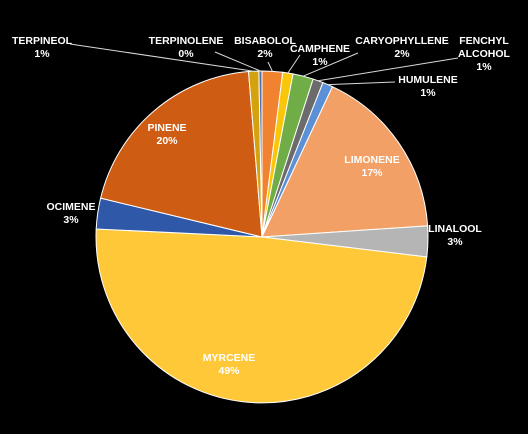  I want to click on slice-label-camphene: CAMPHENE, so click(320, 49).